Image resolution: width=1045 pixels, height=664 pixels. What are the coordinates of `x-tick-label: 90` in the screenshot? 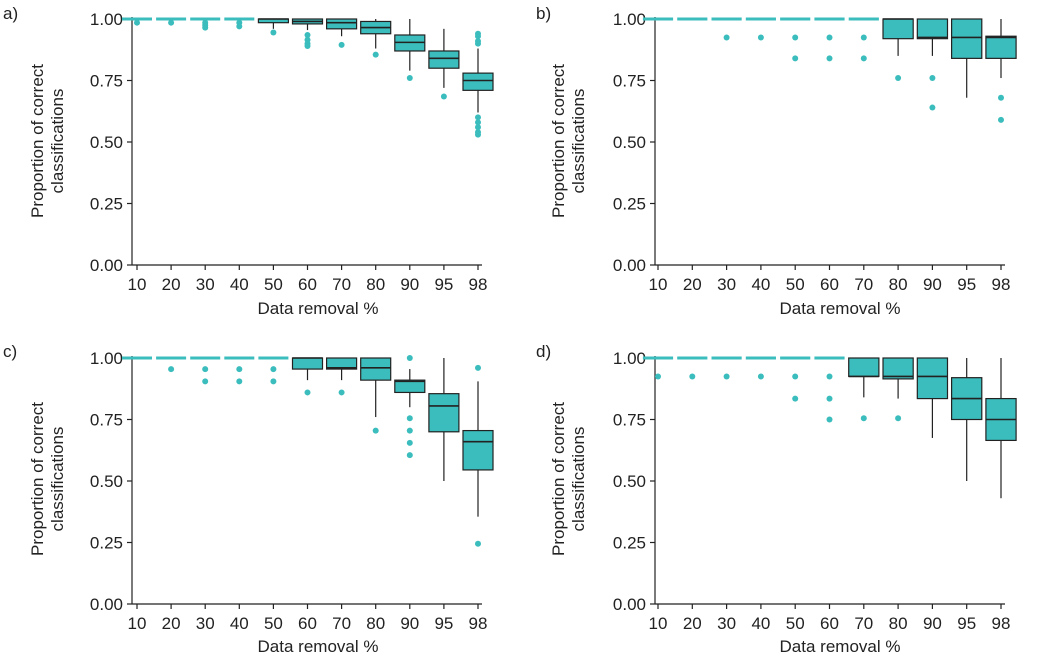 It's located at (932, 623).